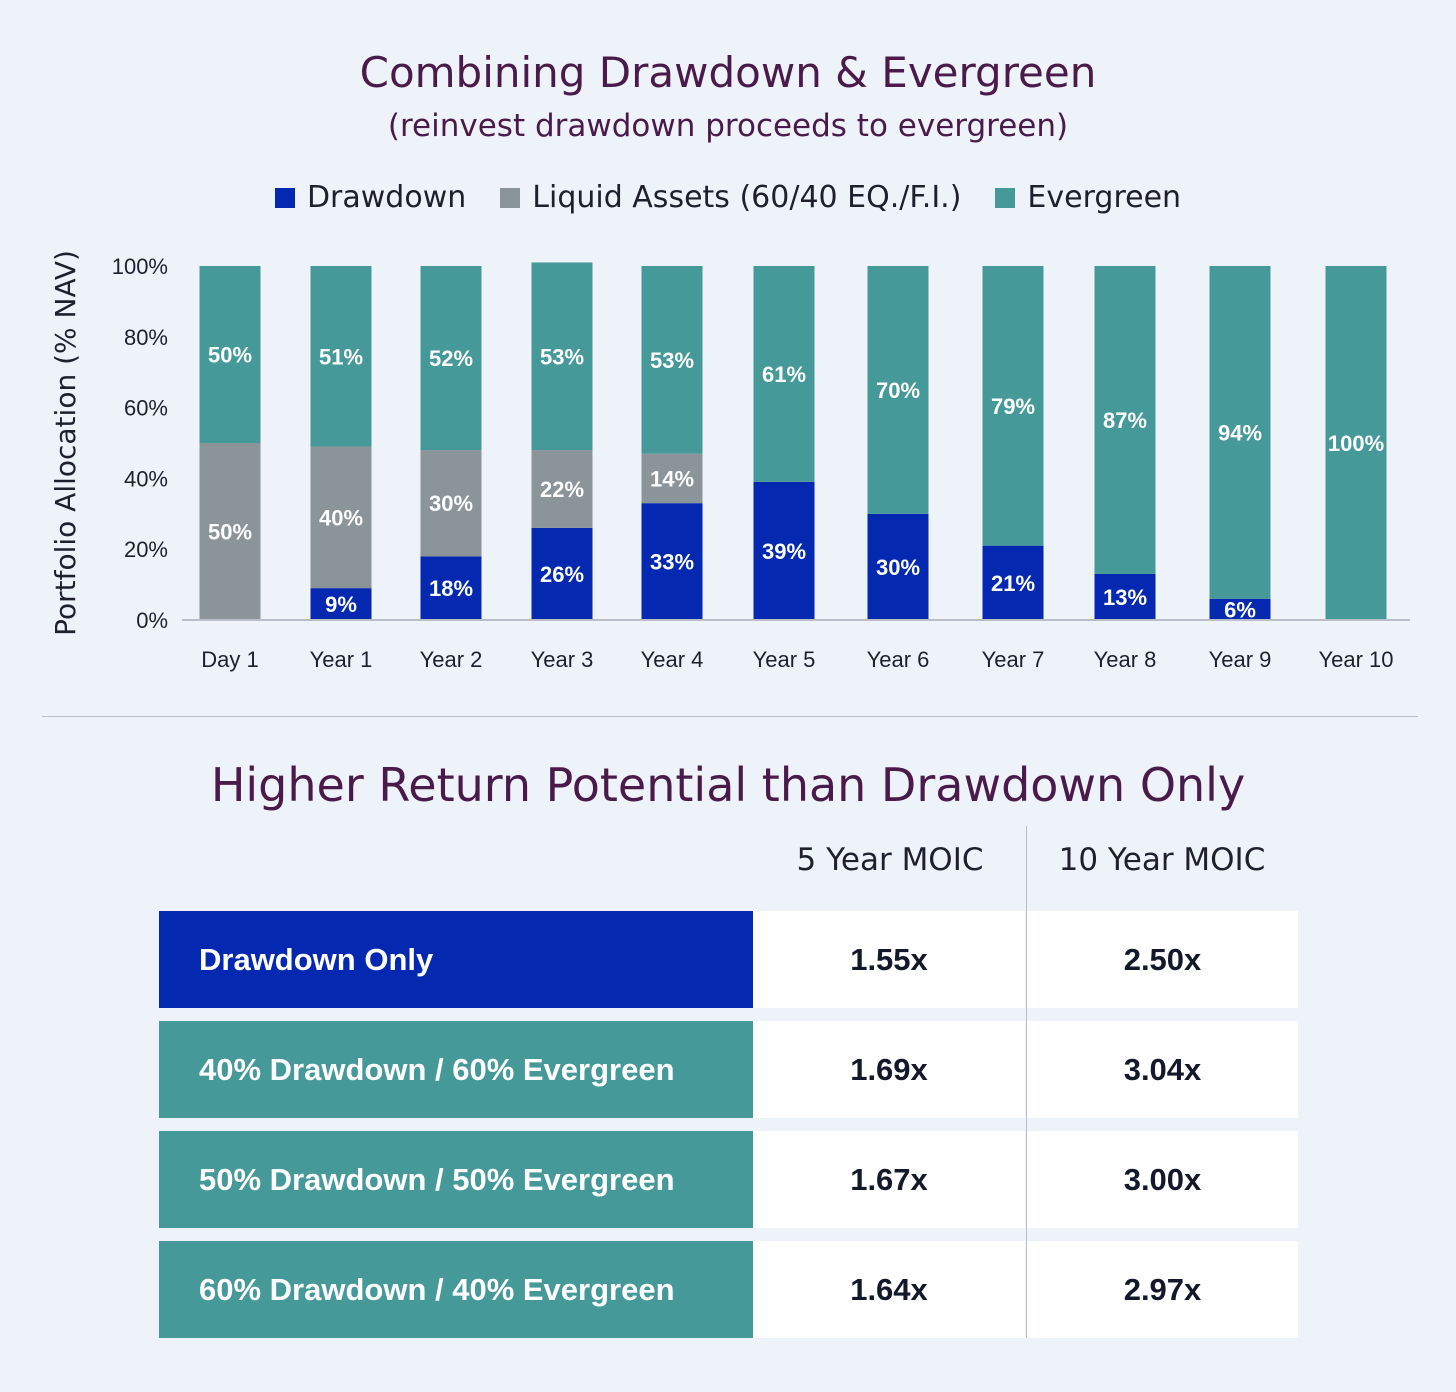 This screenshot has width=1456, height=1392. I want to click on bar-data-label: 22%, so click(562, 489).